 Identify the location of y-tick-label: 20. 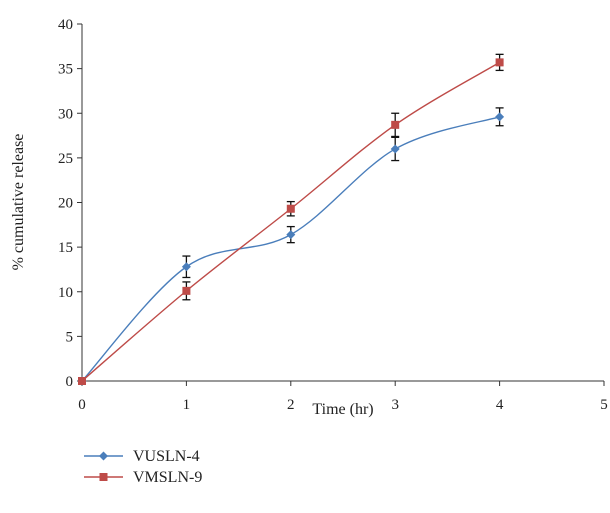
(65, 204).